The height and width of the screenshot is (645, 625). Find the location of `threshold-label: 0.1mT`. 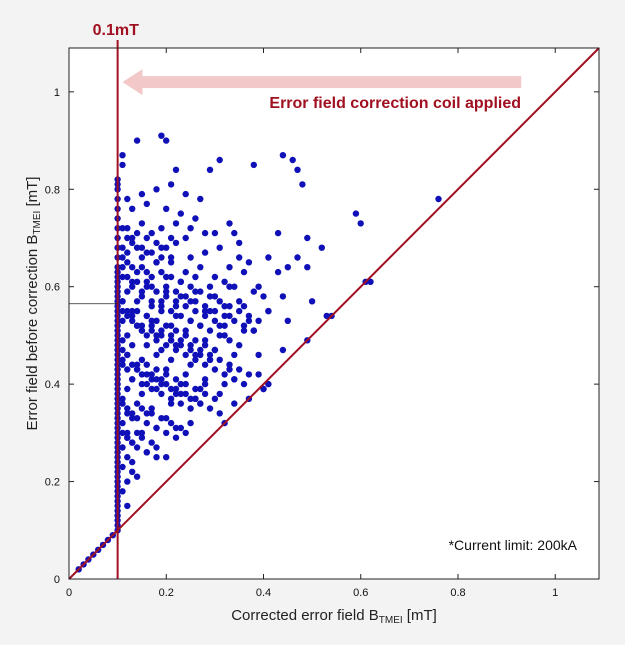

threshold-label: 0.1mT is located at coordinates (116, 30).